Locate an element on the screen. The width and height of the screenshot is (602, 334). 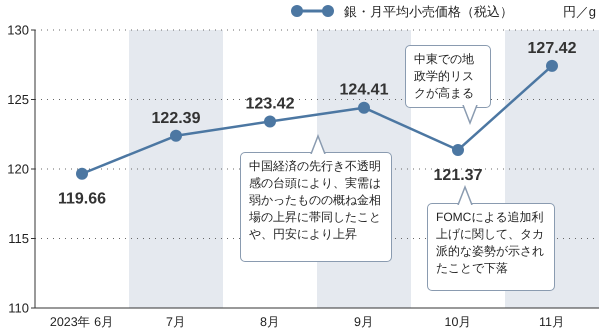
data-label: 127.42 is located at coordinates (552, 48).